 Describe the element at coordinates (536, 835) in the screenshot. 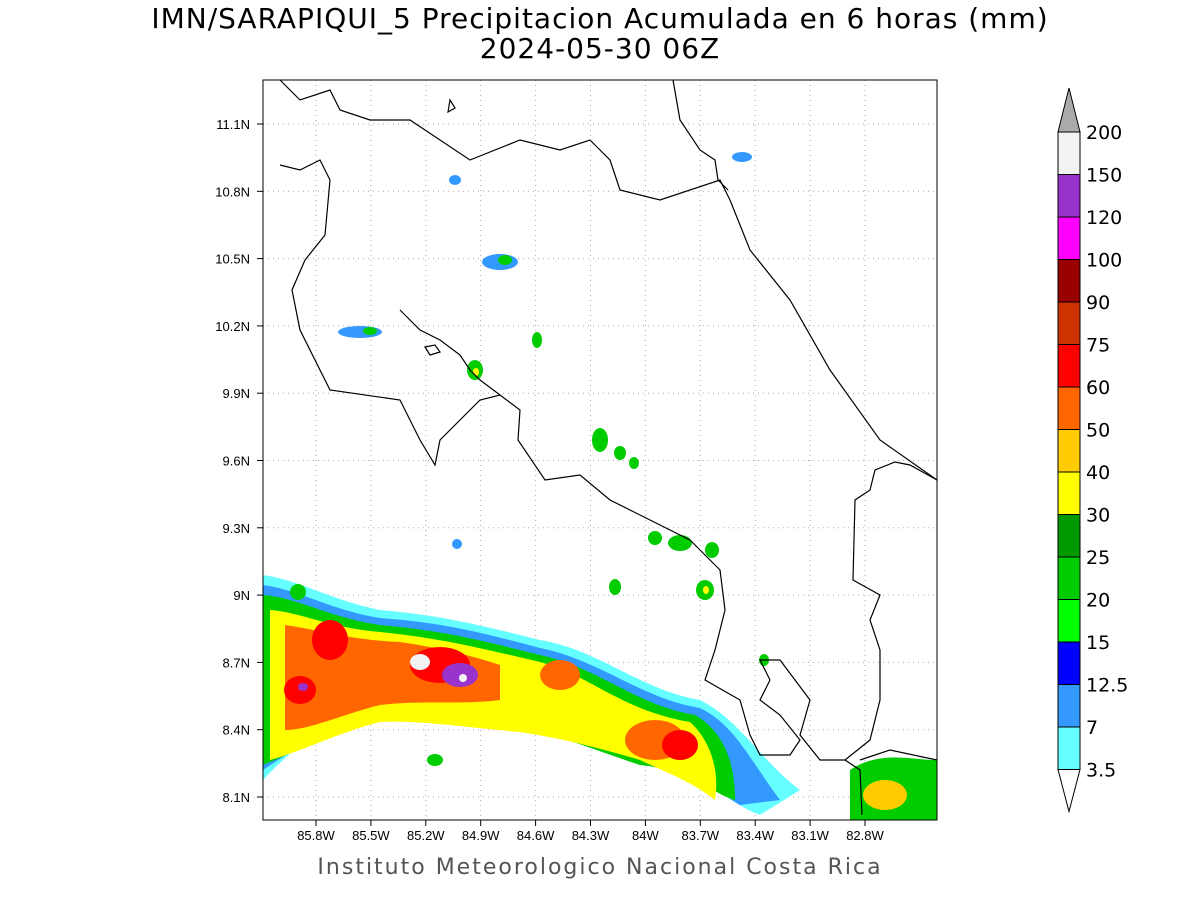

I see `lon-tick-label: 84.6W` at that location.